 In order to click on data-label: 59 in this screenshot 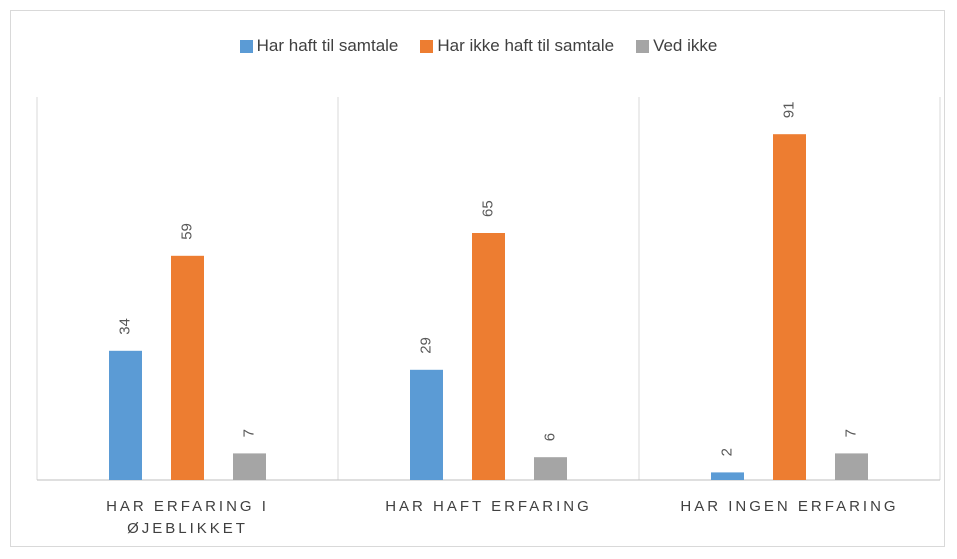, I will do `click(186, 231)`.